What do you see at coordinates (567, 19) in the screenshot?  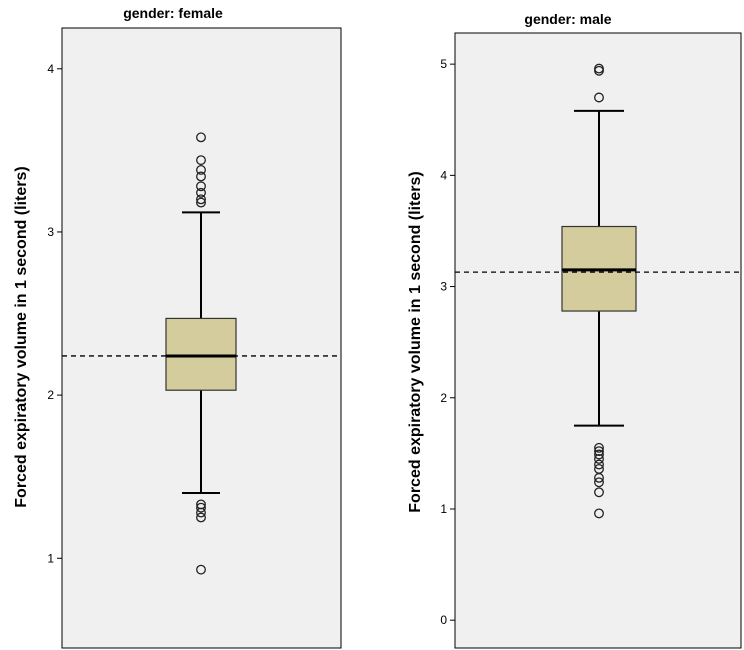 I see `panel-male-title: gender: male` at bounding box center [567, 19].